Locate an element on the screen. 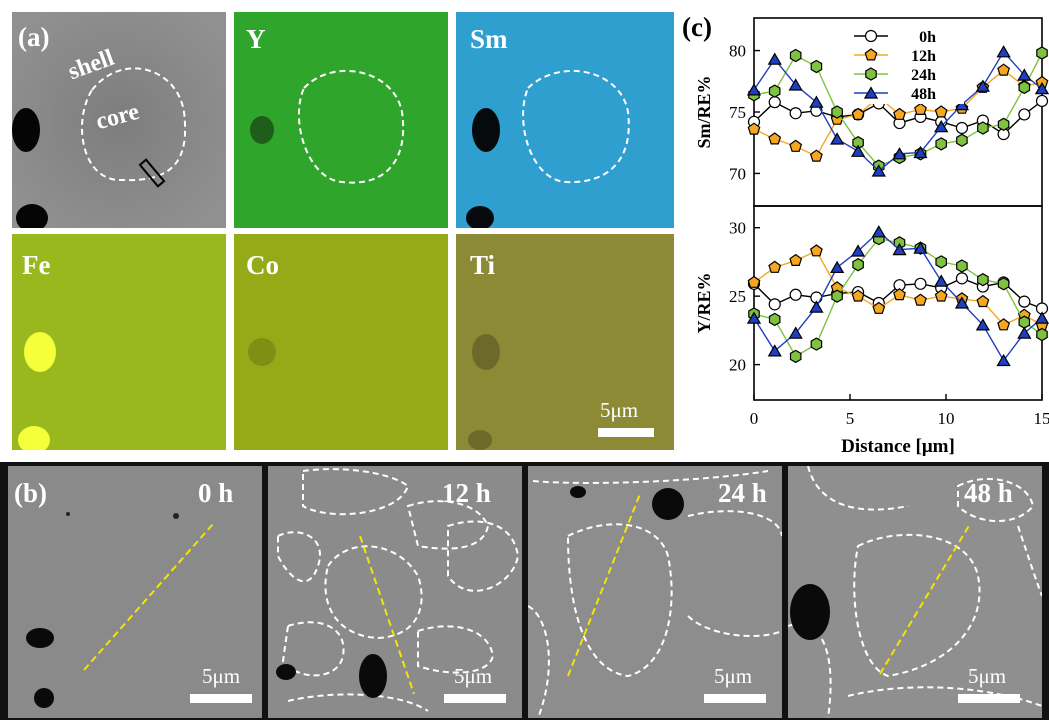 This screenshot has width=1049, height=720. x-tick-label: 15 is located at coordinates (1041, 418).